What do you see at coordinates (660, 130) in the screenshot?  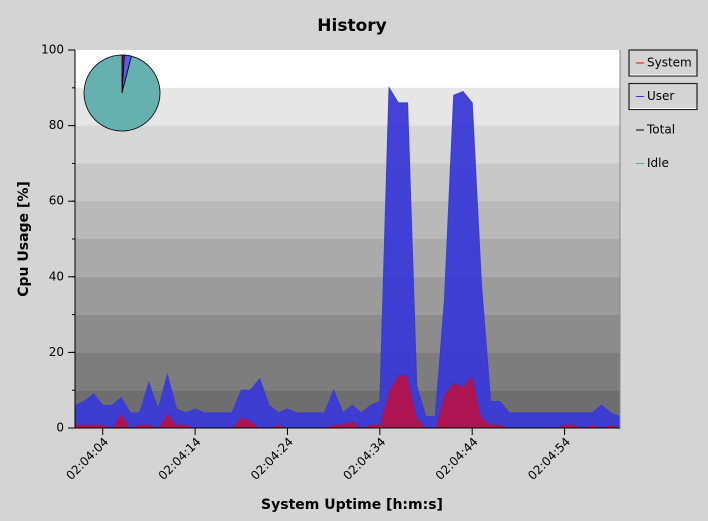 I see `legend-label: Total` at bounding box center [660, 130].